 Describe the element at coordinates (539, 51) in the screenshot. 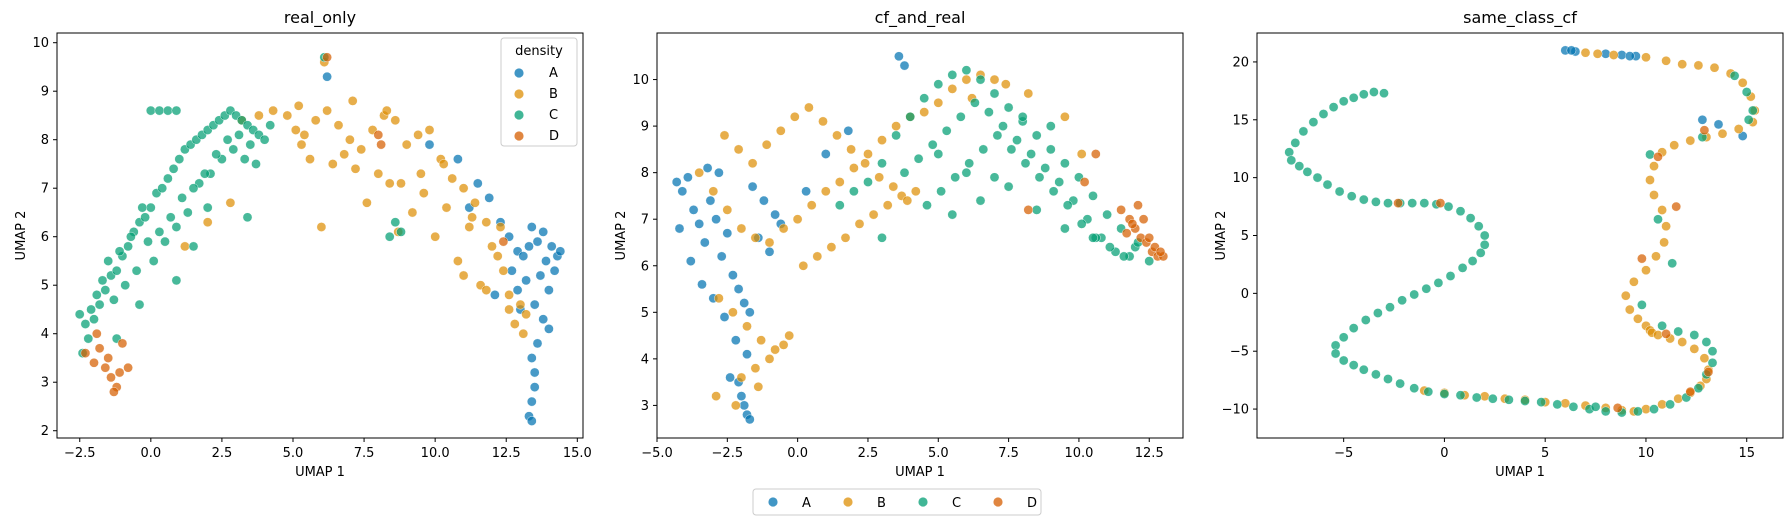

I see `legend-title: density` at that location.